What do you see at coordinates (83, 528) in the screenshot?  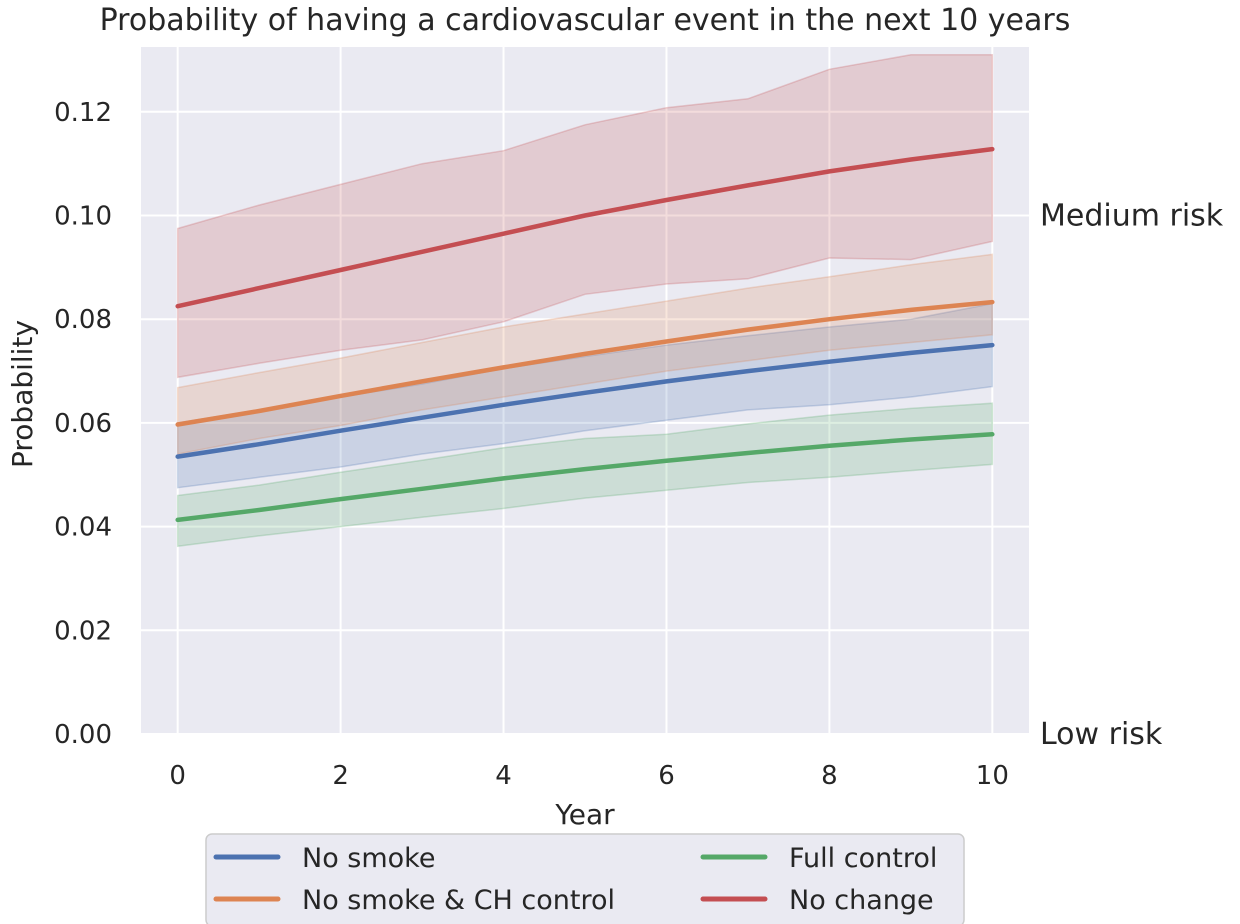 I see `y-tick-label: 0.04` at bounding box center [83, 528].